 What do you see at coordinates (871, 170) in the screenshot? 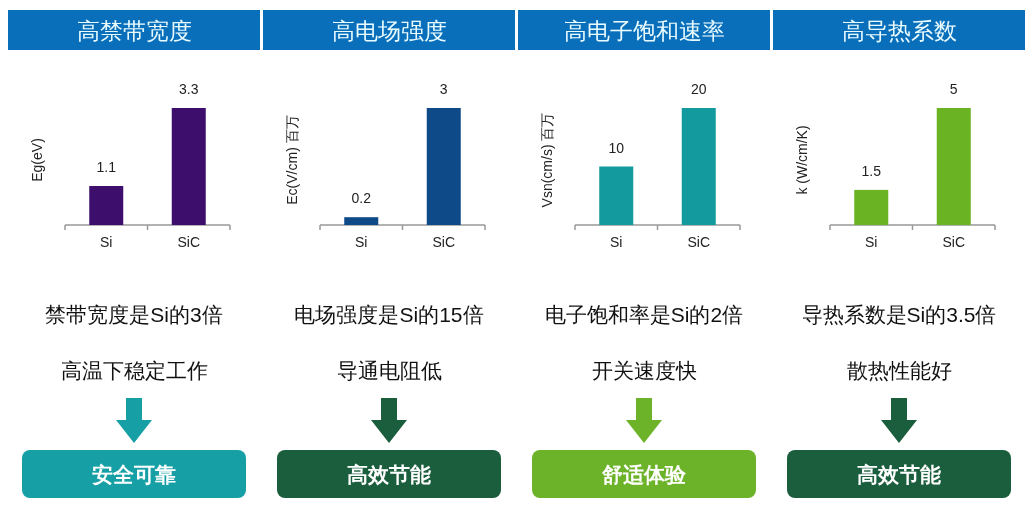
I see `data-label: 1.5` at bounding box center [871, 170].